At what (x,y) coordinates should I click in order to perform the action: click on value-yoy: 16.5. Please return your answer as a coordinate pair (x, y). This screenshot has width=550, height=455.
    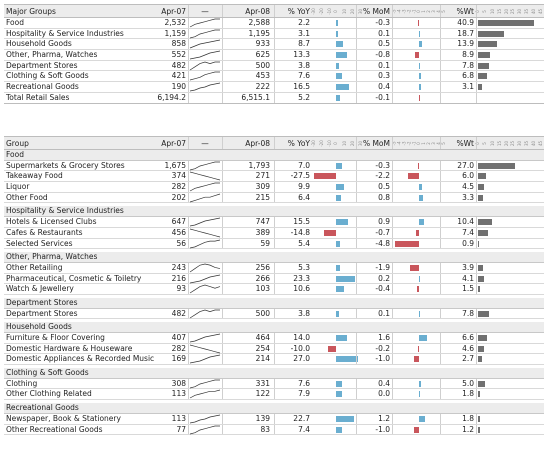
    Looking at the image, I should click on (301, 87).